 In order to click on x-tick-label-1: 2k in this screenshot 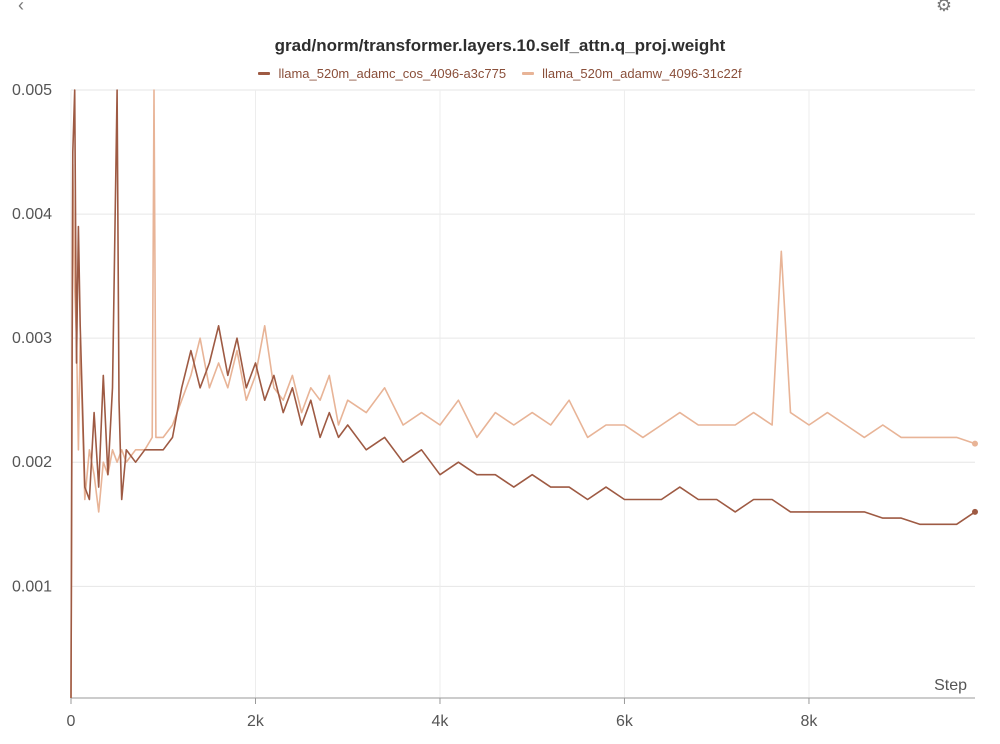, I will do `click(256, 721)`.